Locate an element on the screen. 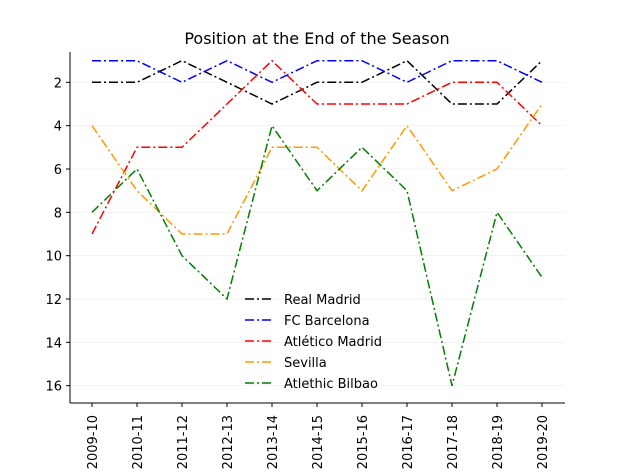 The height and width of the screenshot is (475, 621). x-tick-label: 2012-13 is located at coordinates (228, 442).